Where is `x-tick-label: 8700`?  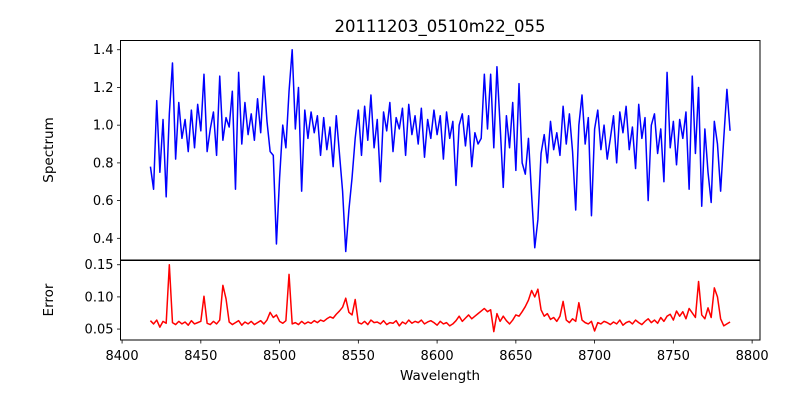
x-tick-label: 8700 is located at coordinates (594, 356).